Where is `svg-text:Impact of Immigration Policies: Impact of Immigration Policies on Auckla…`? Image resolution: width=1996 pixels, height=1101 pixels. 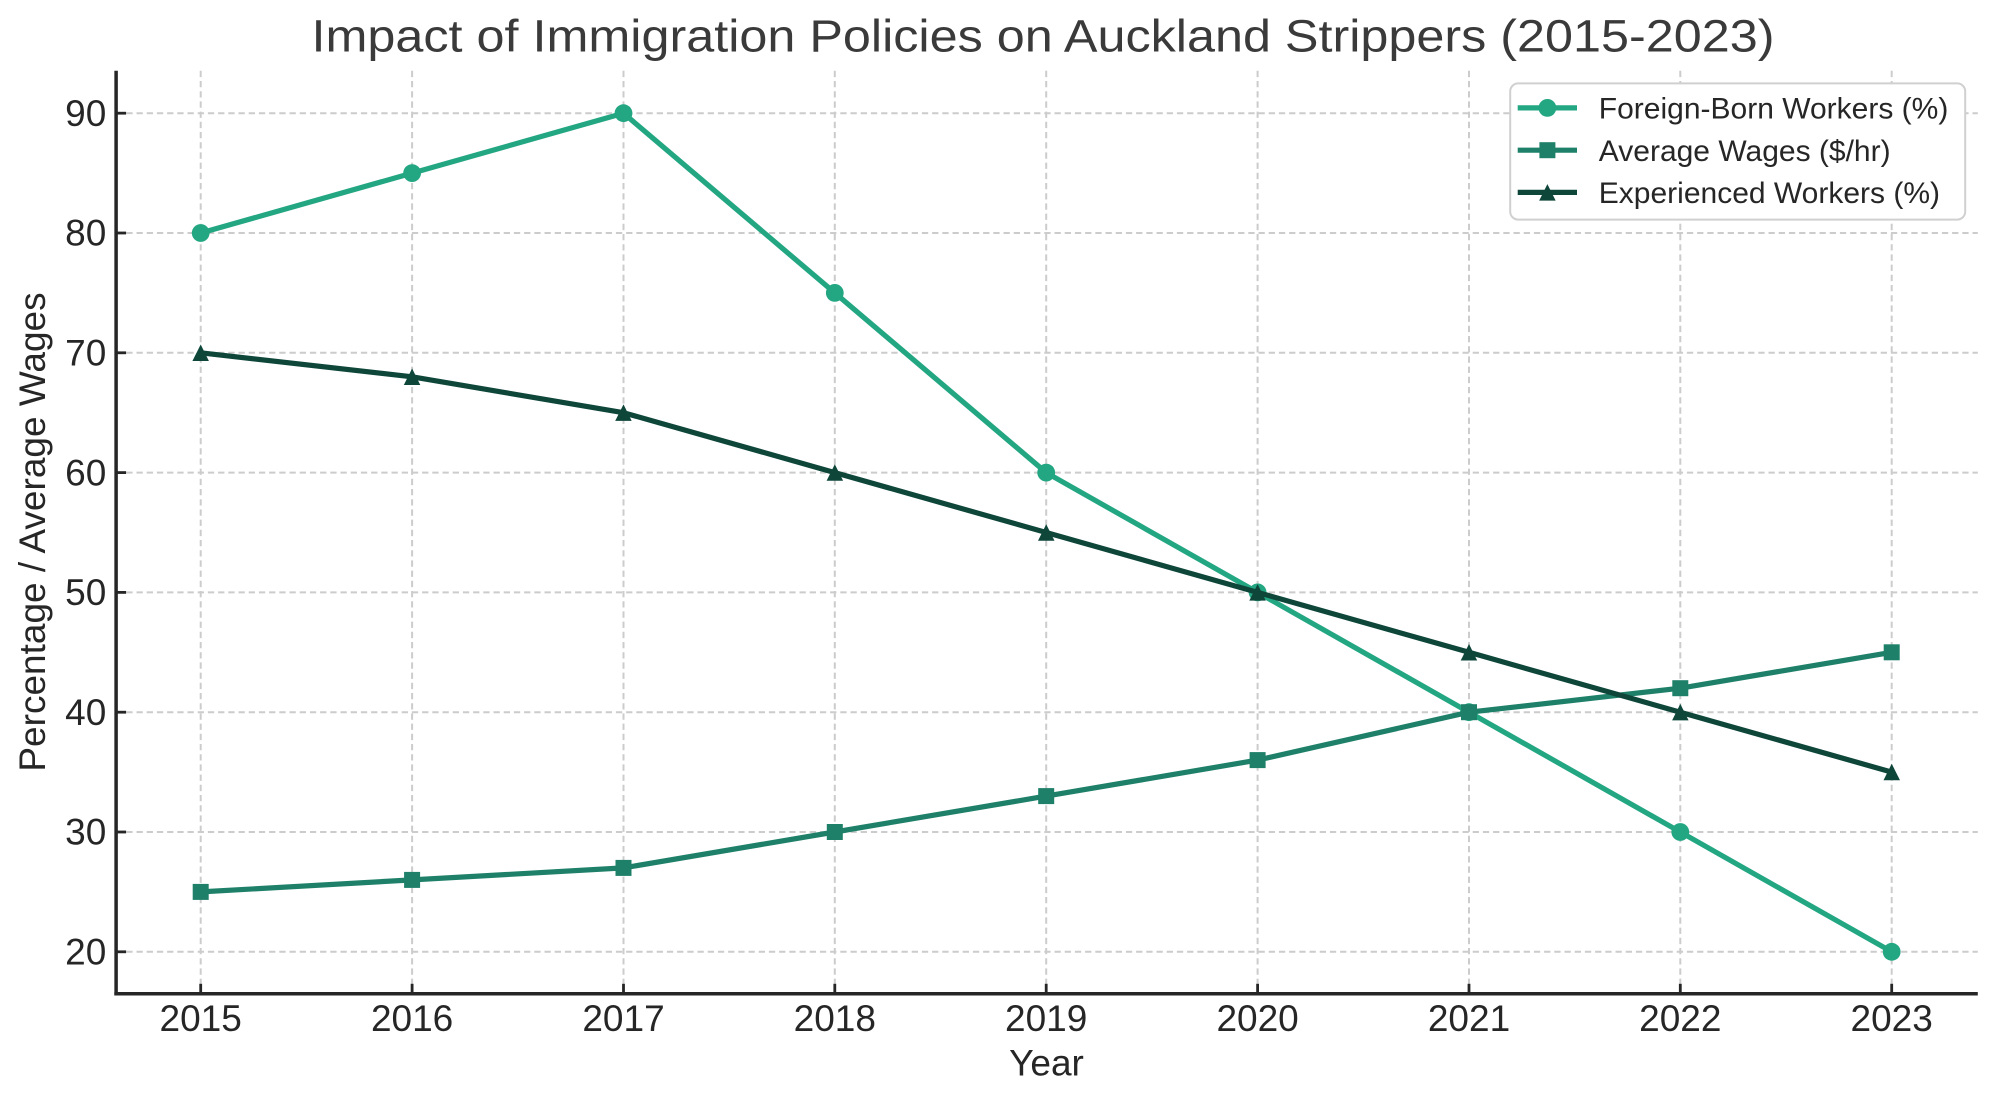 svg-text:Impact of Immigration Policies: Impact of Immigration Policies on Auckla… is located at coordinates (1043, 36).